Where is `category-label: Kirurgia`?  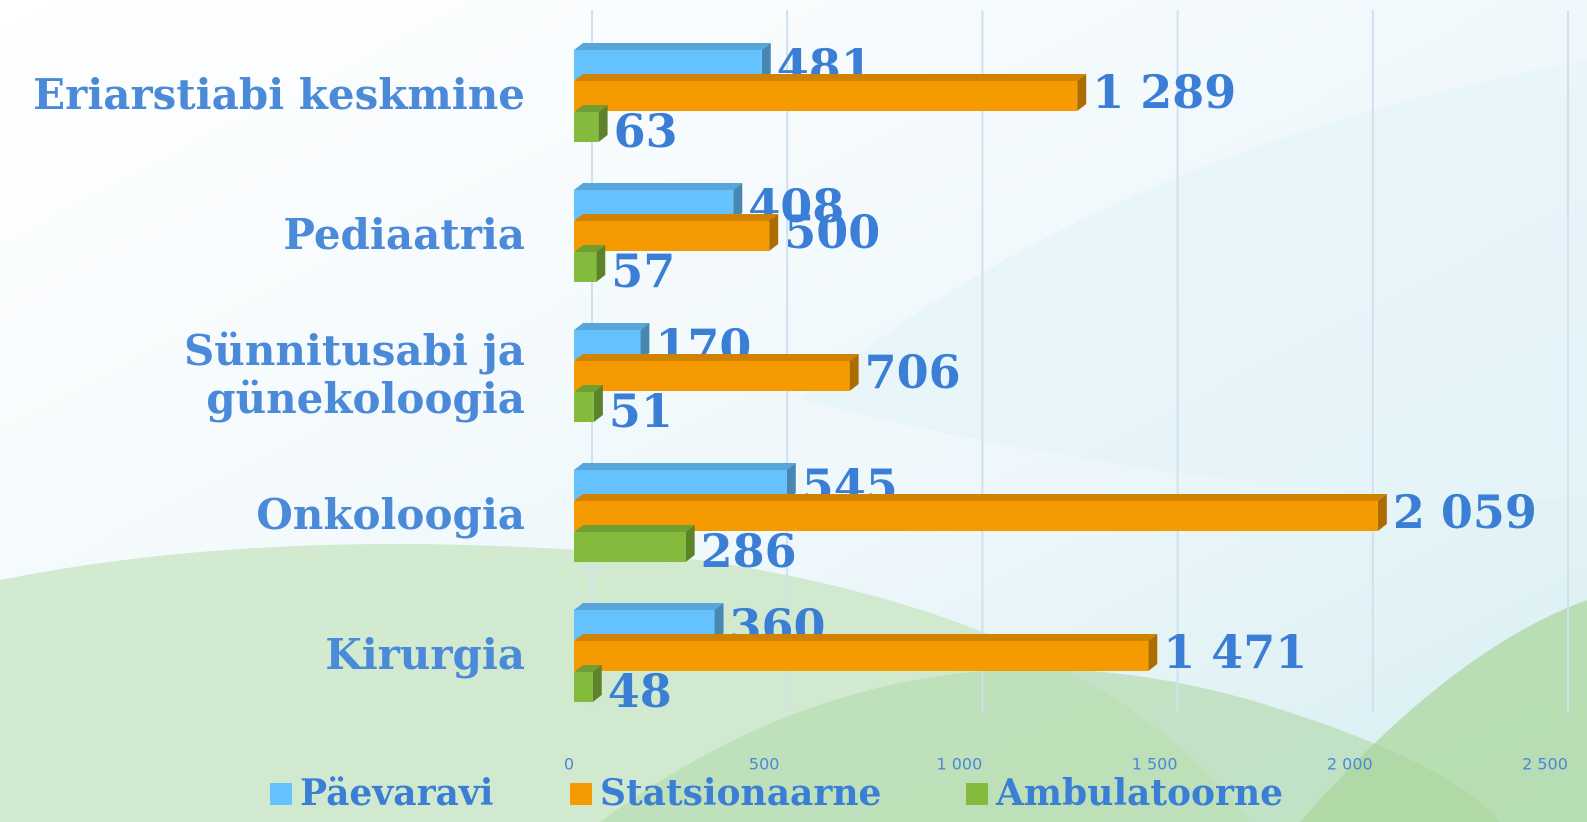
category-label: Kirurgia is located at coordinates (425, 654).